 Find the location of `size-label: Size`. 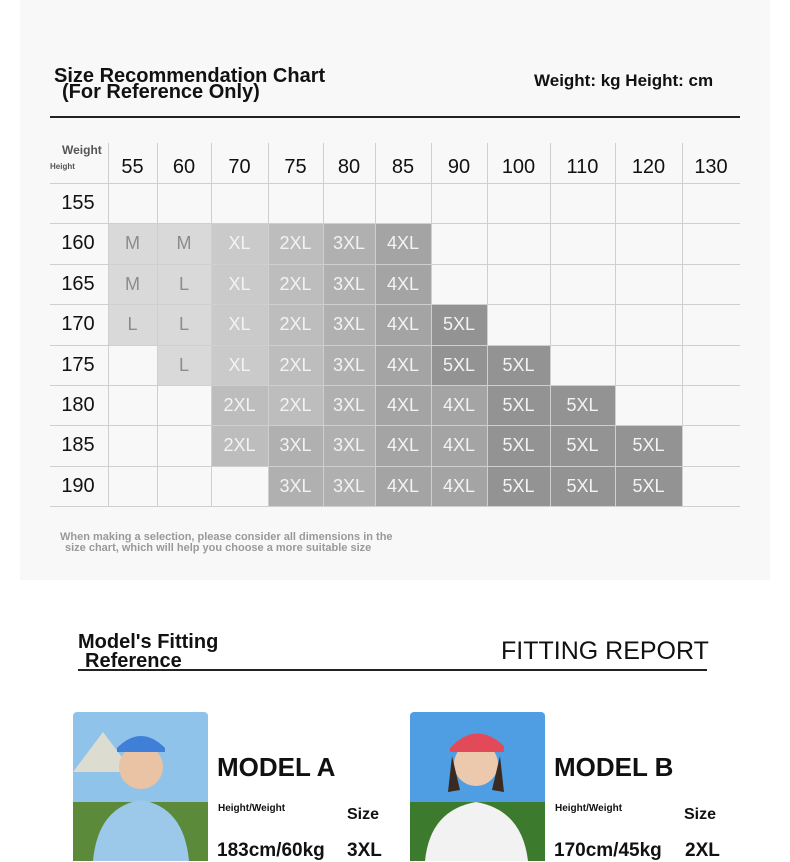

size-label: Size is located at coordinates (363, 814).